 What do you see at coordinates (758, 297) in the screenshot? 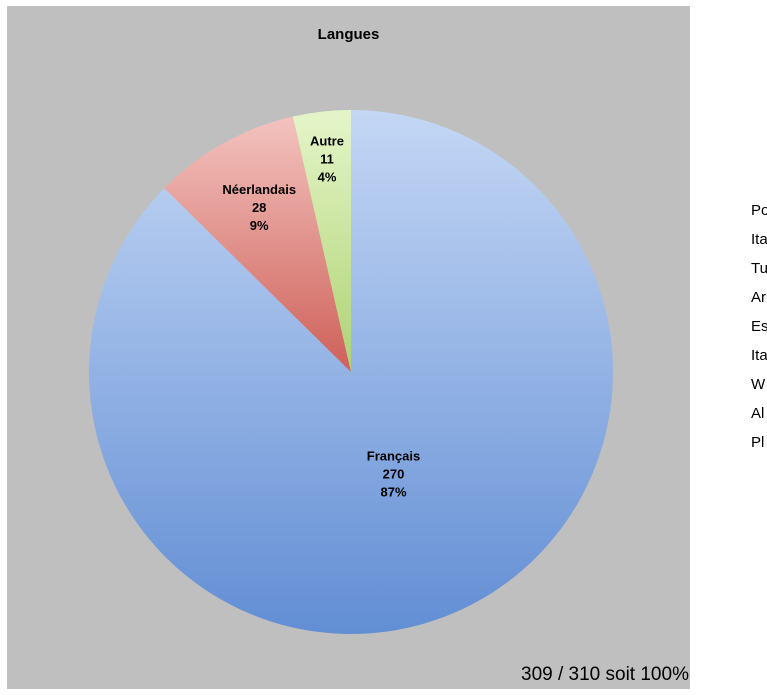
I see `side-list-item: Ar` at bounding box center [758, 297].